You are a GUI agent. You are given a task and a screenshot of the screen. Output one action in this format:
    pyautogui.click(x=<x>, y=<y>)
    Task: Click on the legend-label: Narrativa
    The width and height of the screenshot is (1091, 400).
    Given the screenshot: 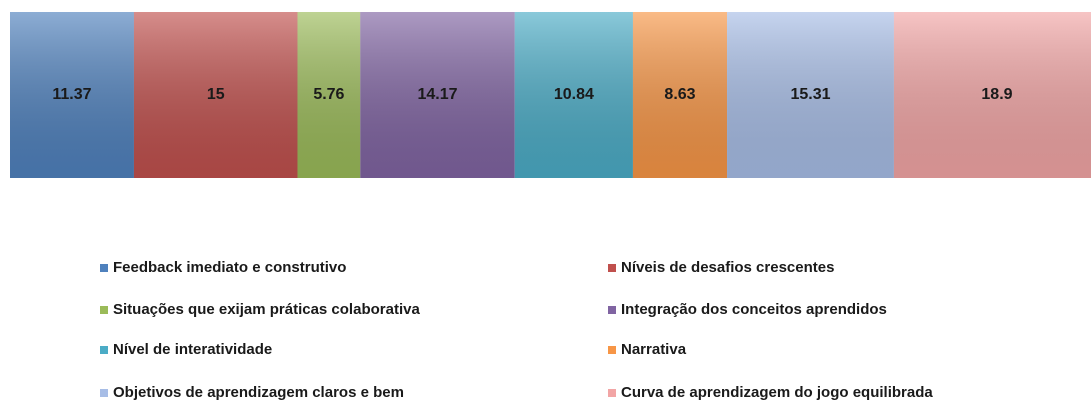 What is the action you would take?
    pyautogui.click(x=654, y=349)
    